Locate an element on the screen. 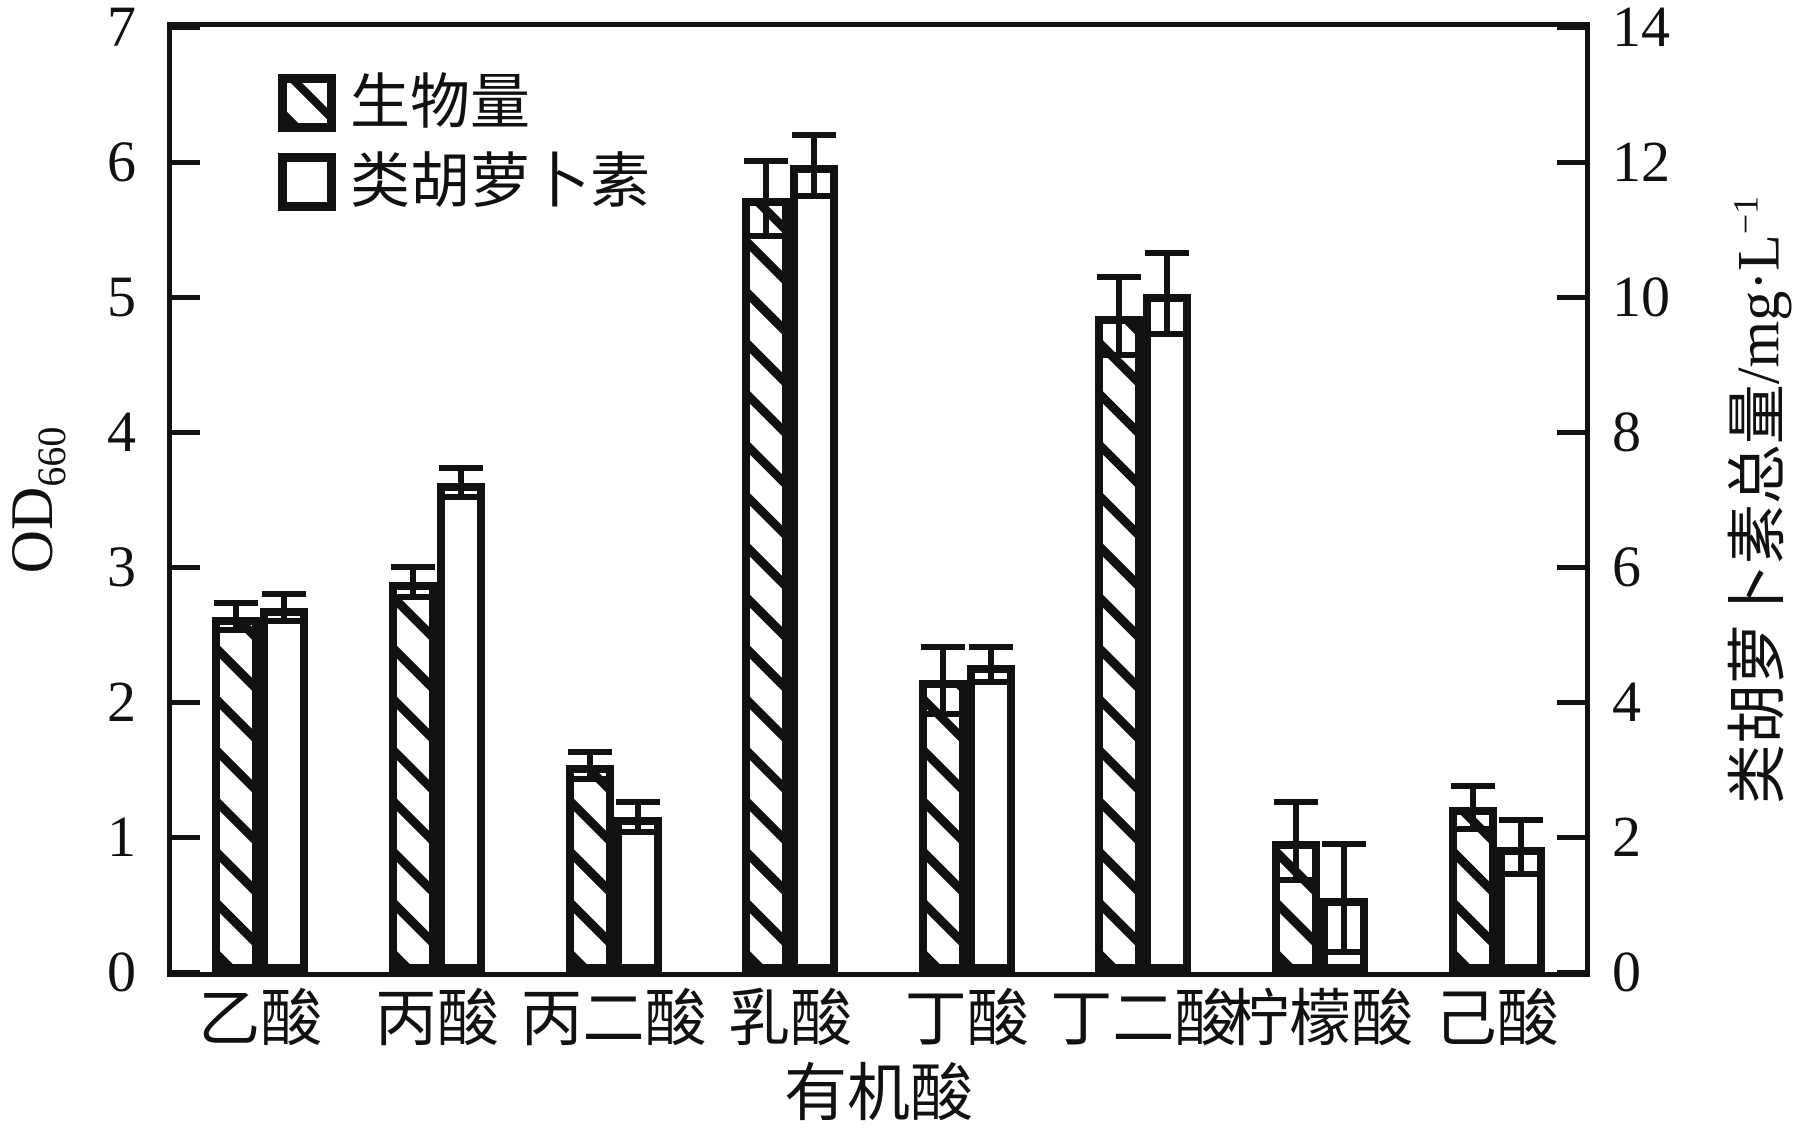 Image resolution: width=1810 pixels, height=1145 pixels. biomass-hatch-swatch-icon is located at coordinates (307, 103).